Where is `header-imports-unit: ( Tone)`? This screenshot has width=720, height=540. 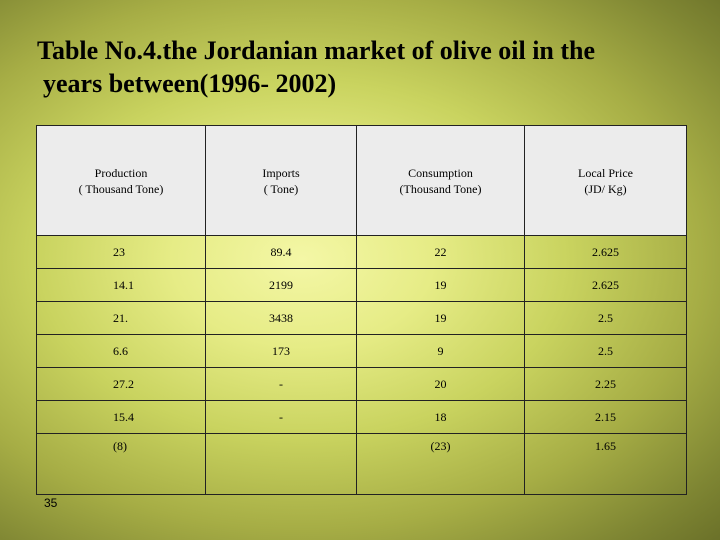 header-imports-unit: ( Tone) is located at coordinates (281, 188).